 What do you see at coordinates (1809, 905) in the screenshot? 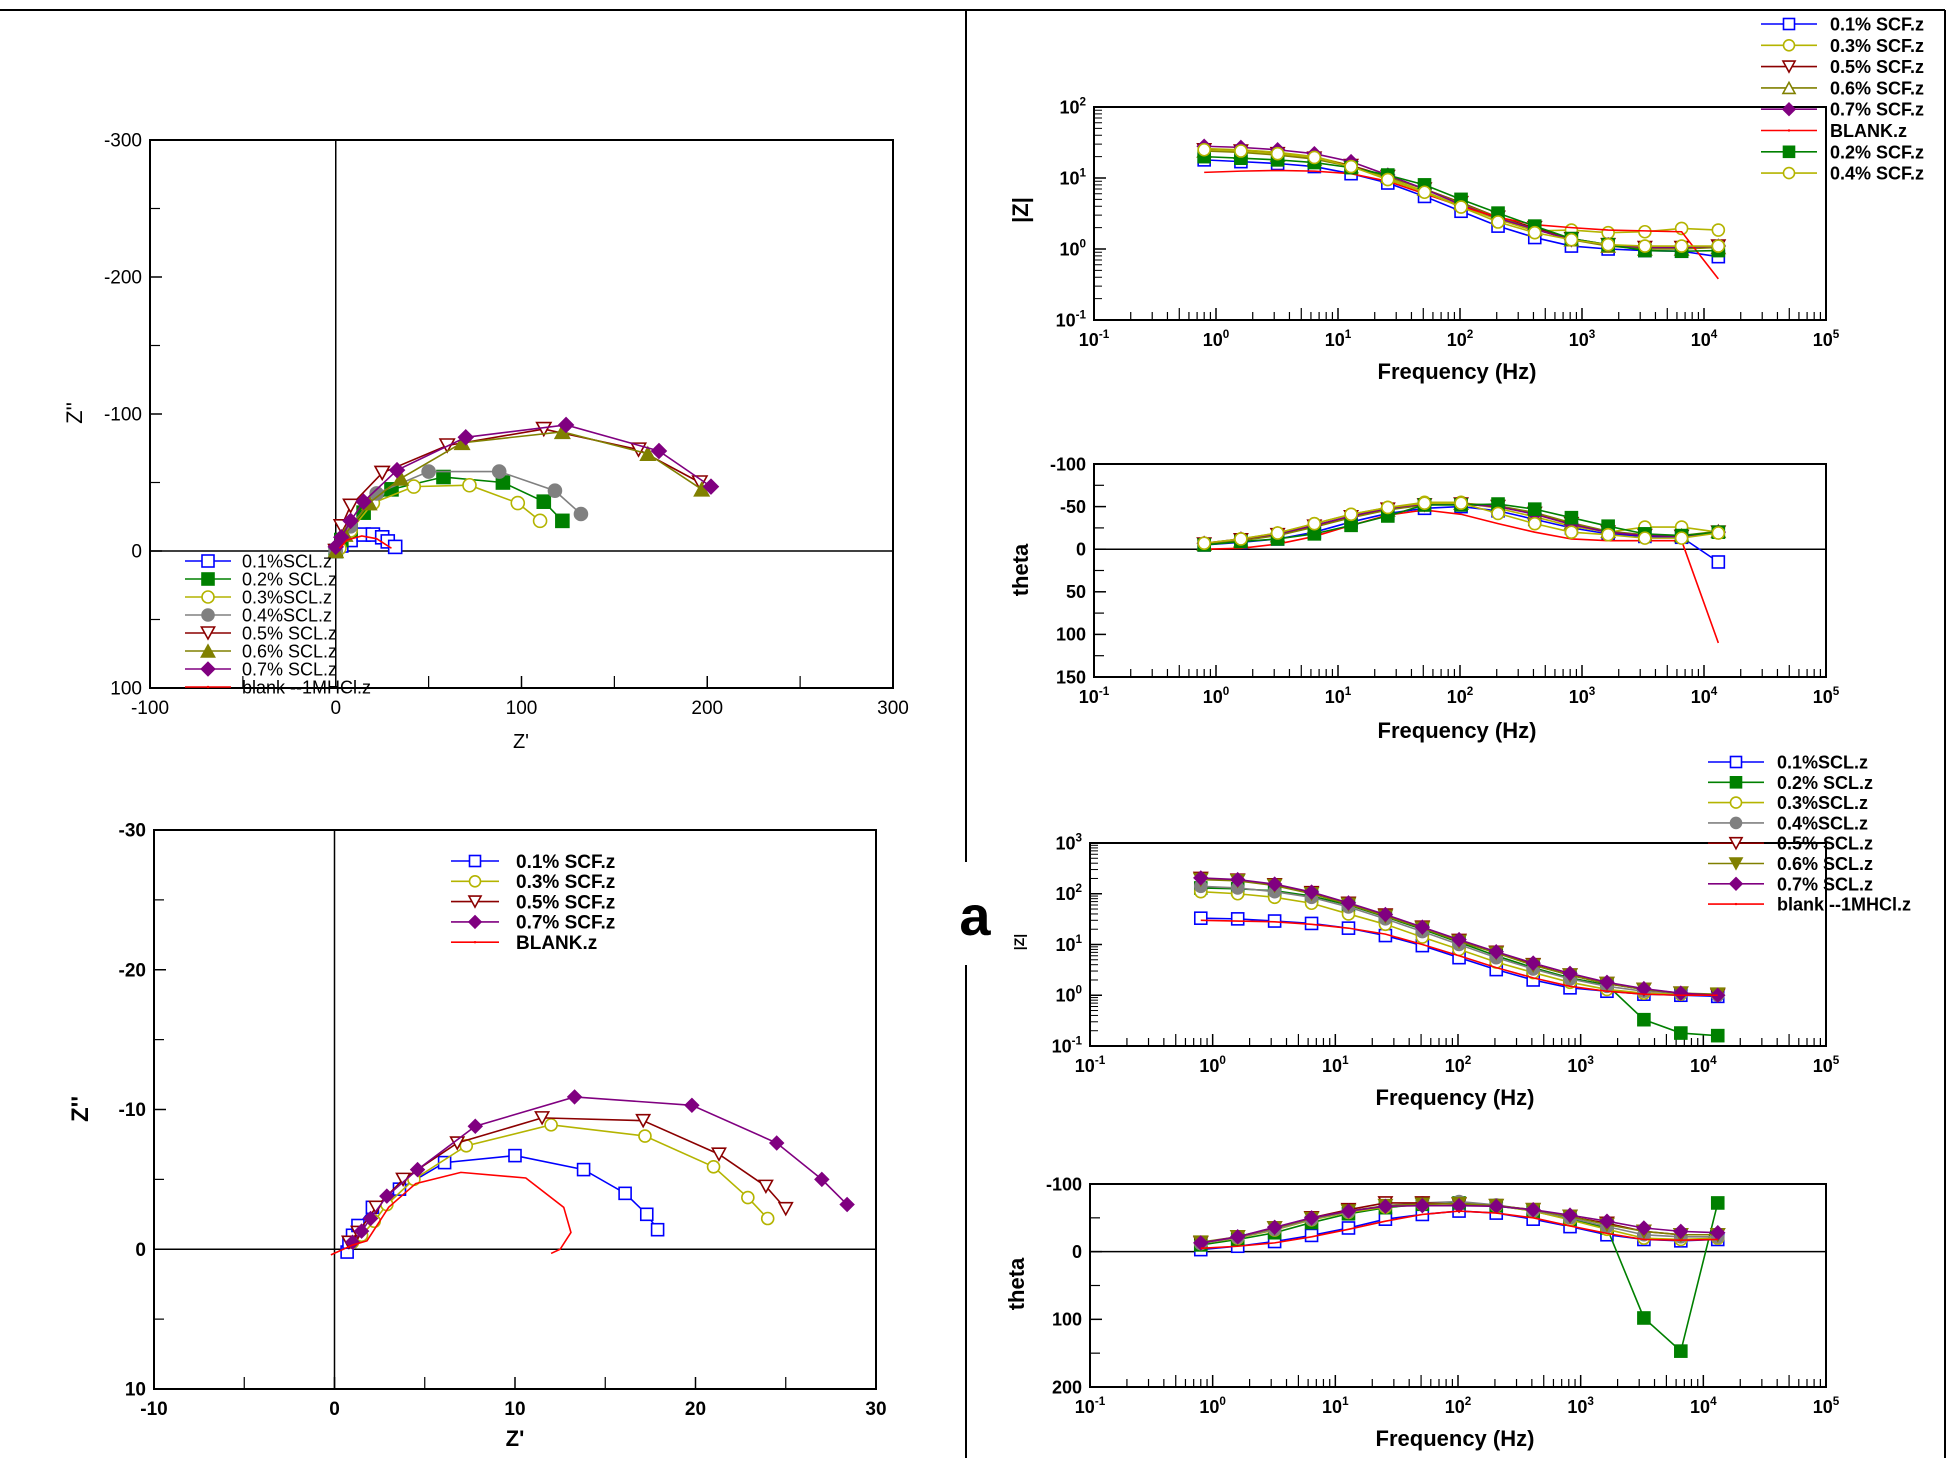
I see `legend-entry: blank --1MHCl.z` at bounding box center [1809, 905].